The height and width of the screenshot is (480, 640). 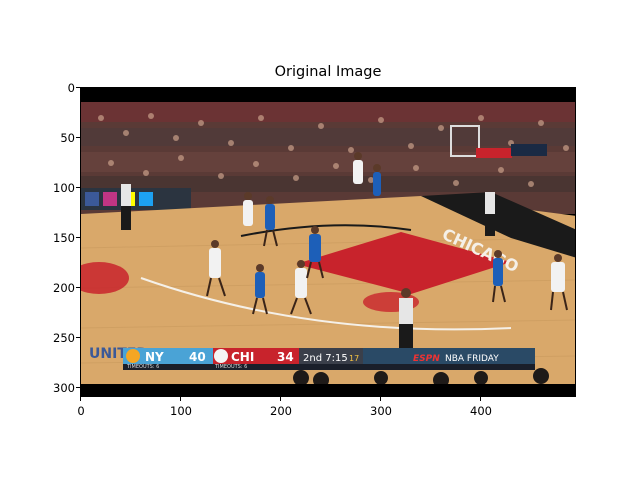 I want to click on y-tick-label: 300, so click(x=64, y=388).